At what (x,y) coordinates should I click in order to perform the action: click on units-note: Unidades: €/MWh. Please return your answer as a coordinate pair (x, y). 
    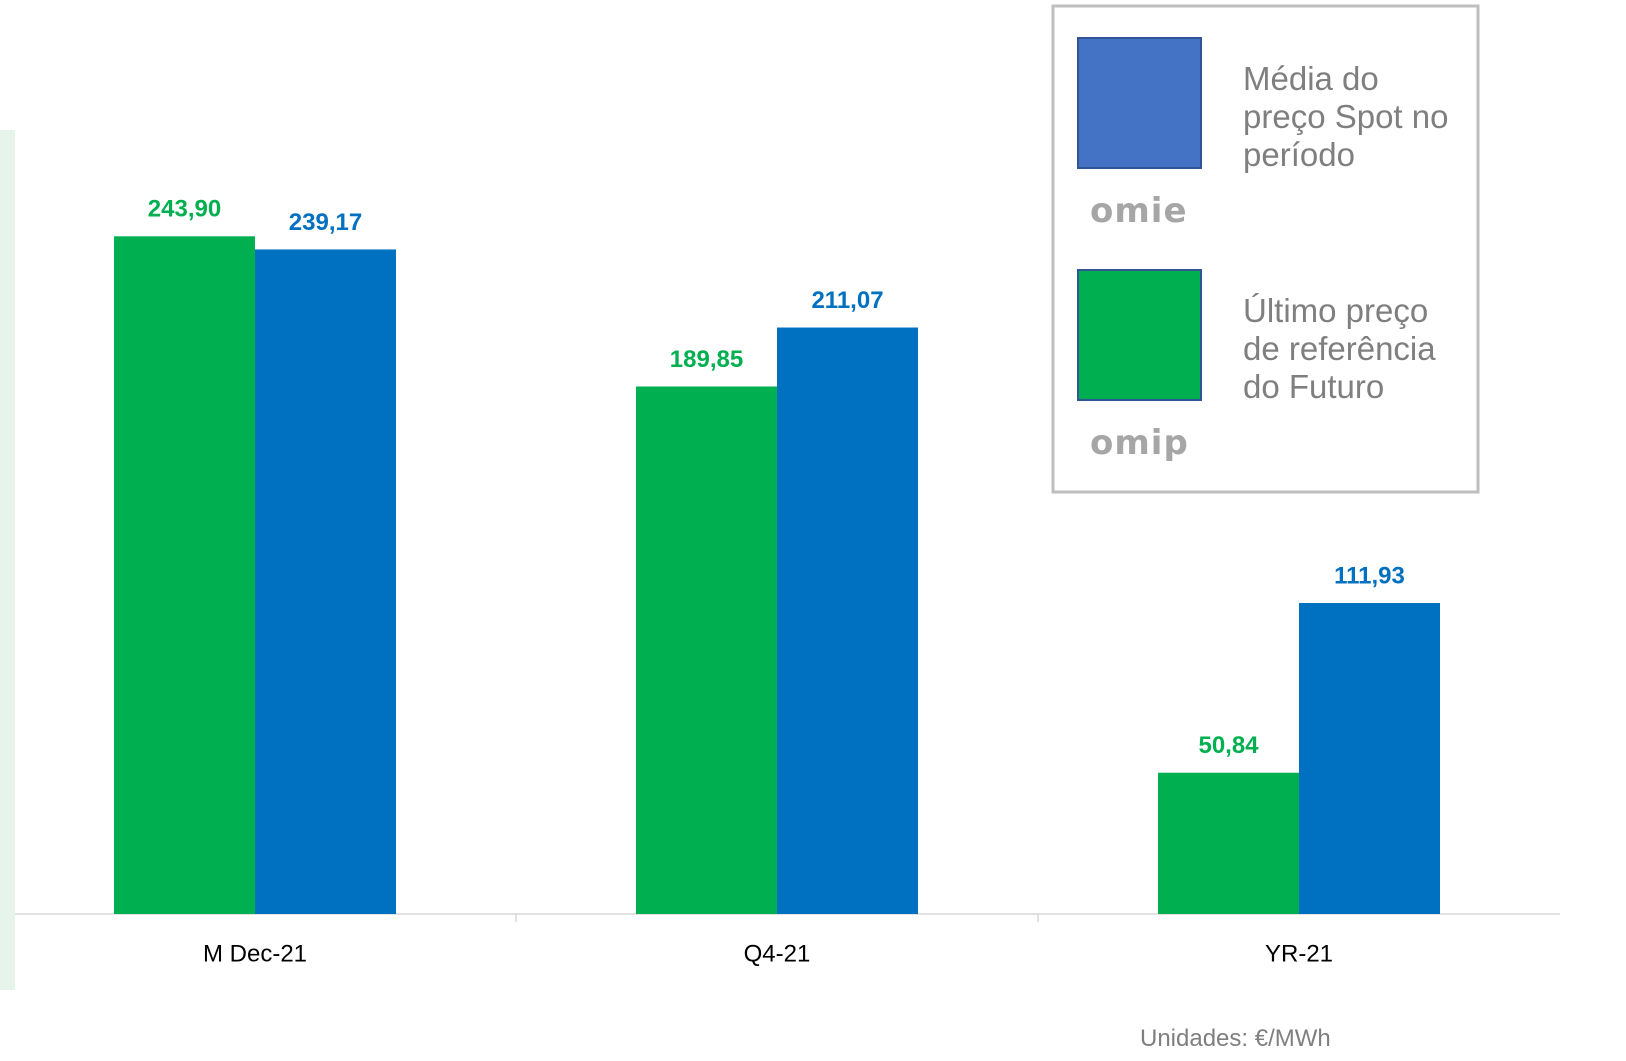
    Looking at the image, I should click on (1235, 1038).